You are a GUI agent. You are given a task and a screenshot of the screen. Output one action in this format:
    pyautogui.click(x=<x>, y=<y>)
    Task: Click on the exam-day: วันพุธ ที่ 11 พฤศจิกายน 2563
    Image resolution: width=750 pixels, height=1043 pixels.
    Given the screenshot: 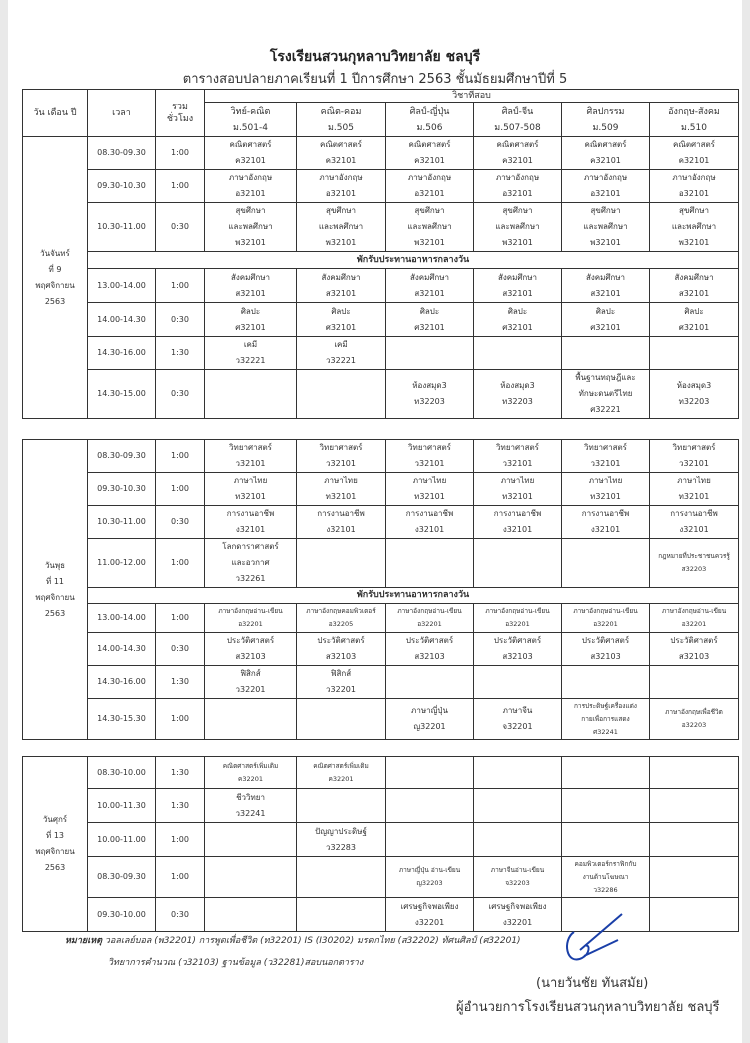 What is the action you would take?
    pyautogui.click(x=55, y=589)
    